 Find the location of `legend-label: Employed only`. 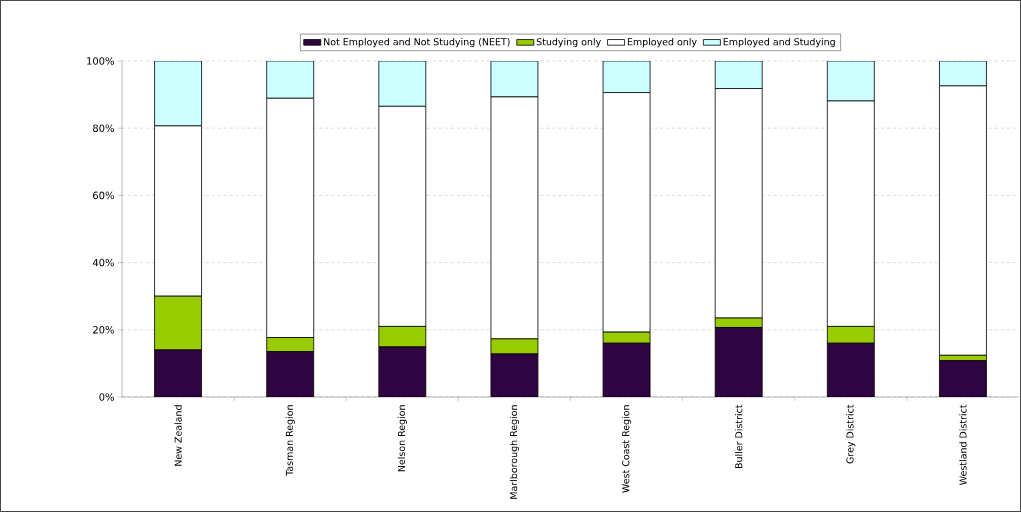

legend-label: Employed only is located at coordinates (662, 43).